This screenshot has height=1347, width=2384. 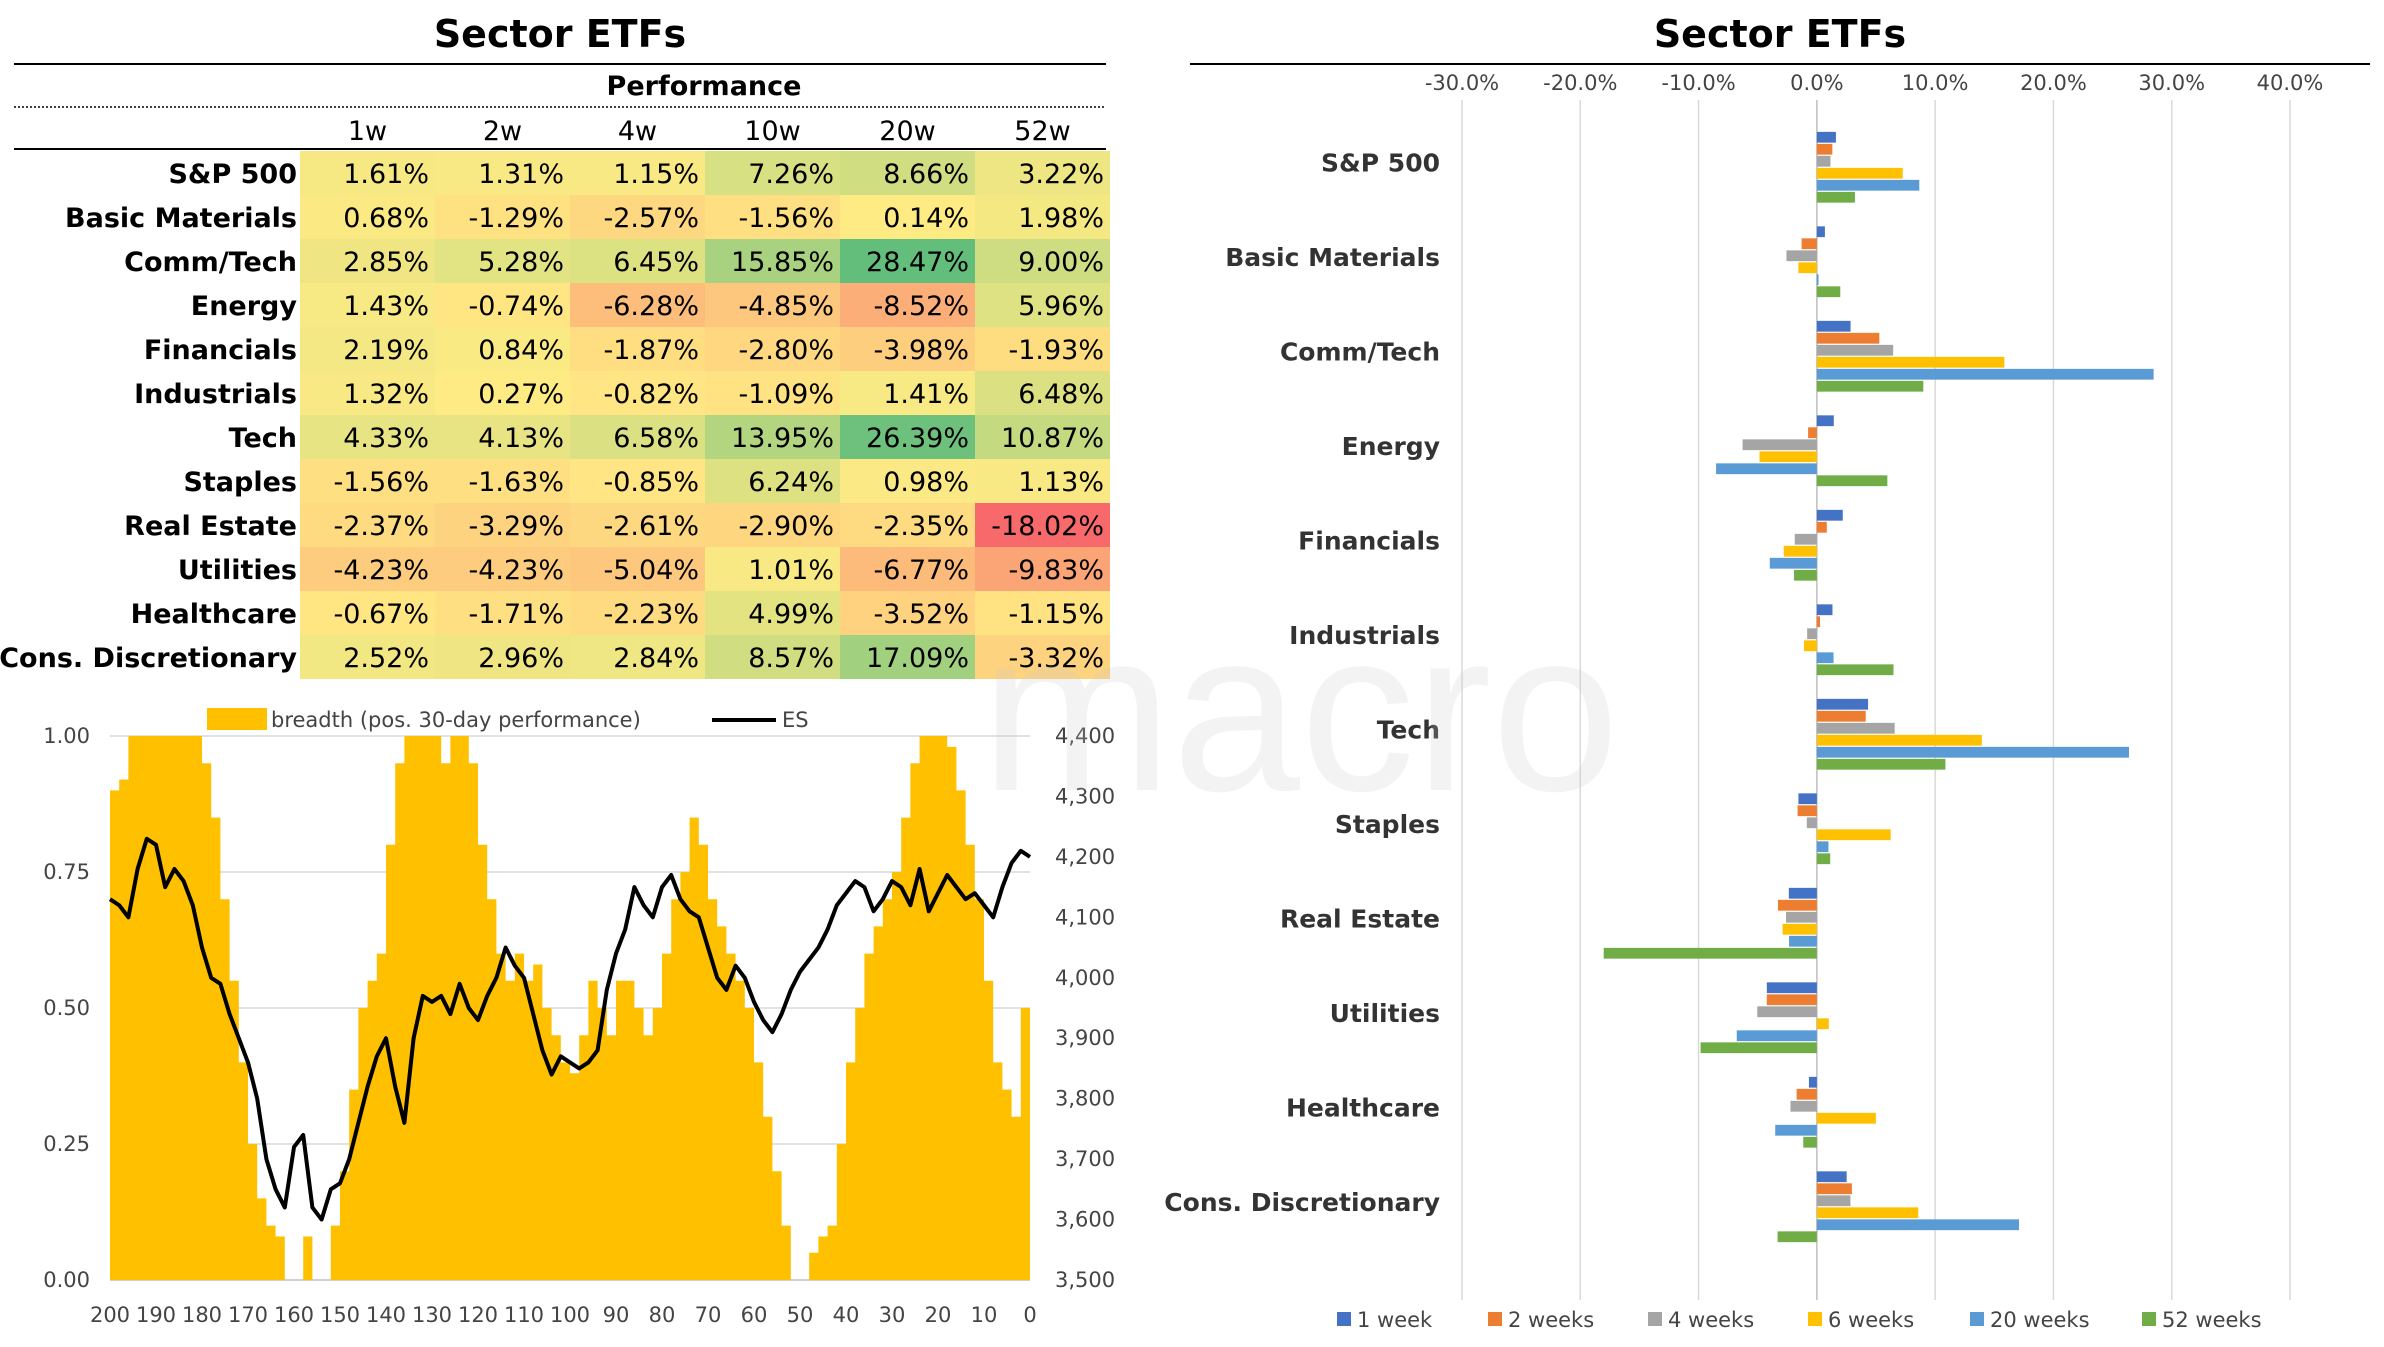 I want to click on row-label: Comm/Tech, so click(x=210, y=262).